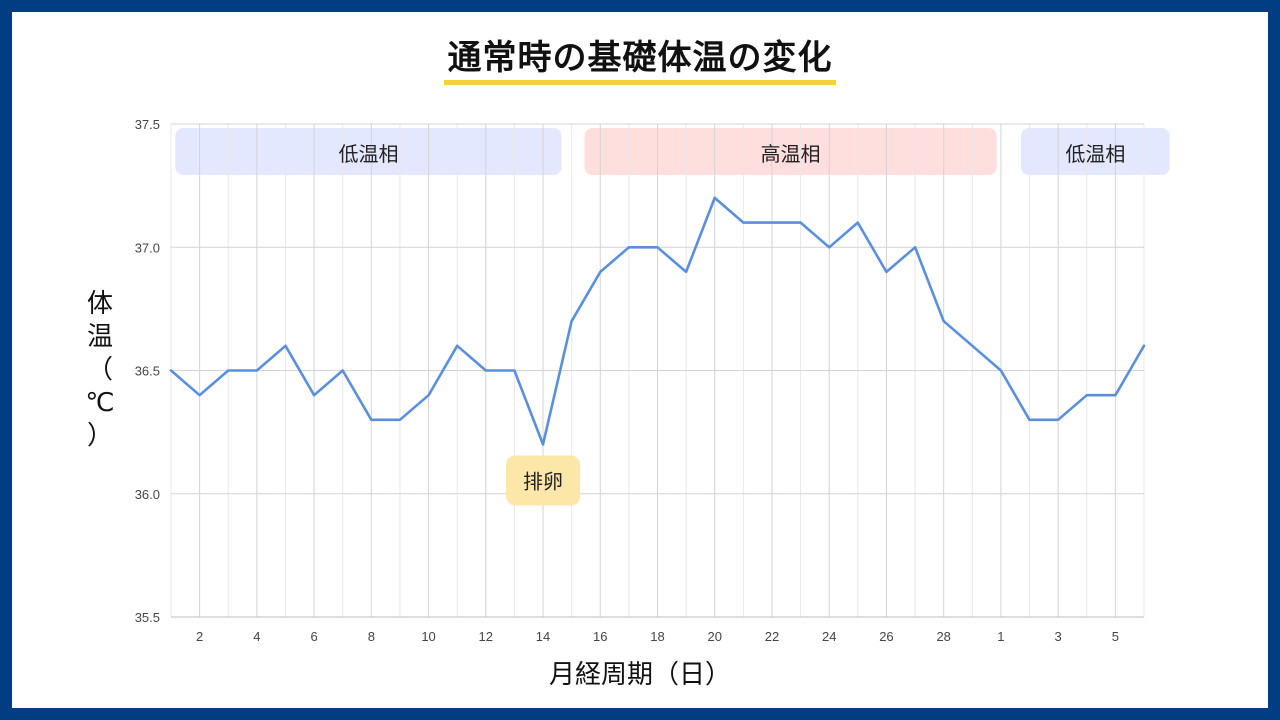 This screenshot has height=720, width=1280. Describe the element at coordinates (1115, 636) in the screenshot. I see `x-tick-label: 5` at that location.